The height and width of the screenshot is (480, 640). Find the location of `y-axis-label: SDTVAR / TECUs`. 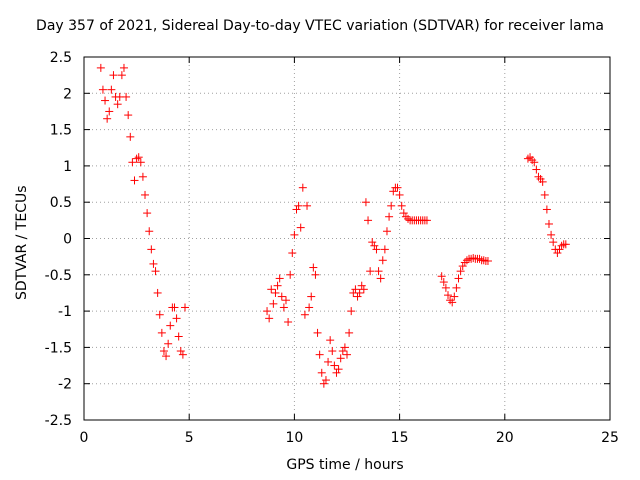

y-axis-label: SDTVAR / TECUs is located at coordinates (22, 242).